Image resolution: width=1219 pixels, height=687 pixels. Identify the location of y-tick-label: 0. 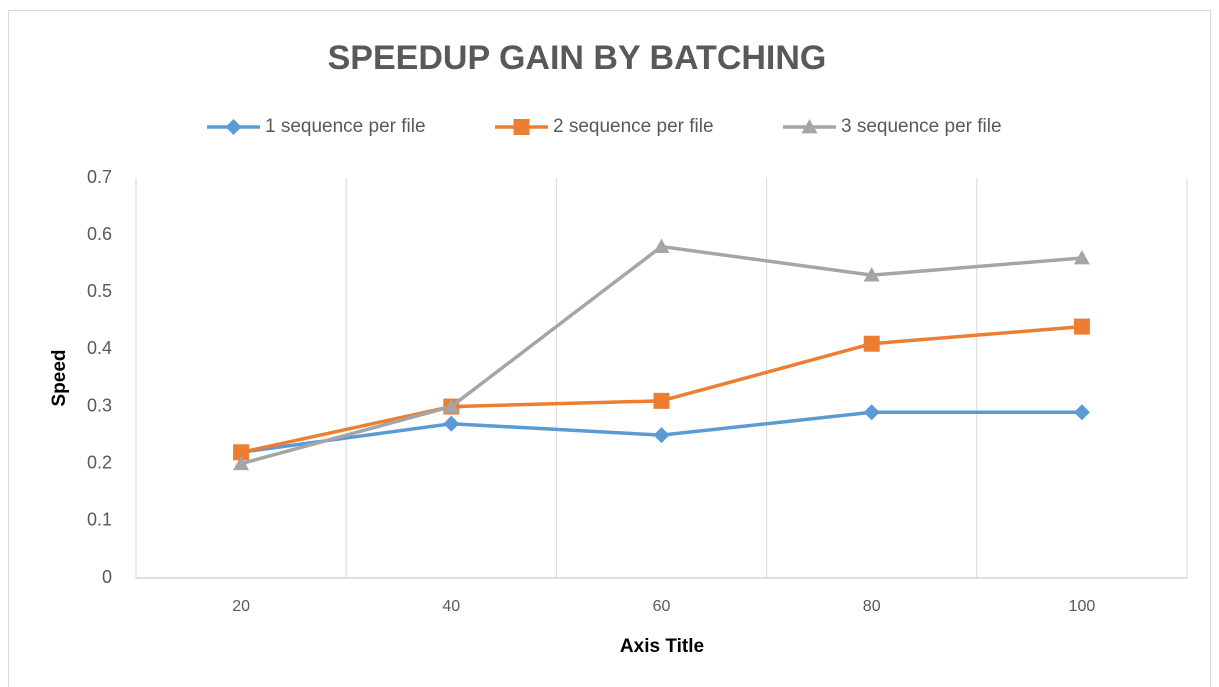
(107, 577).